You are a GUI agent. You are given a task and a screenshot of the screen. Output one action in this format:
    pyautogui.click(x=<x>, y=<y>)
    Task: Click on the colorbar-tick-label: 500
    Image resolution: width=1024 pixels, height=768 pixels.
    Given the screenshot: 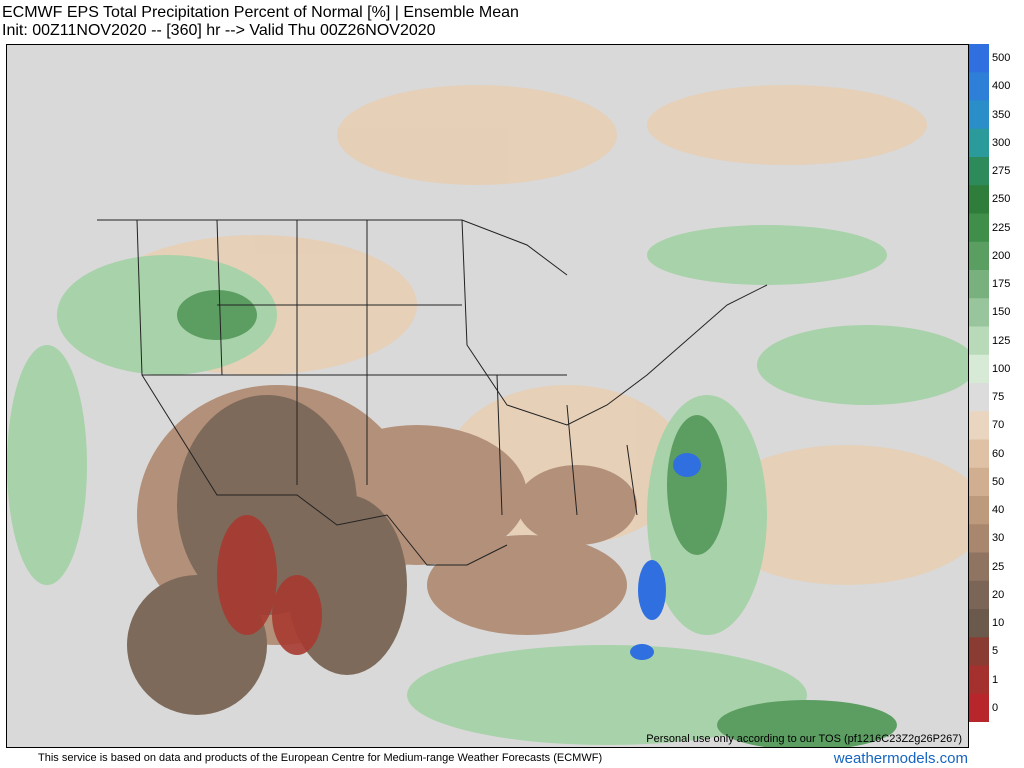 What is the action you would take?
    pyautogui.click(x=1001, y=58)
    